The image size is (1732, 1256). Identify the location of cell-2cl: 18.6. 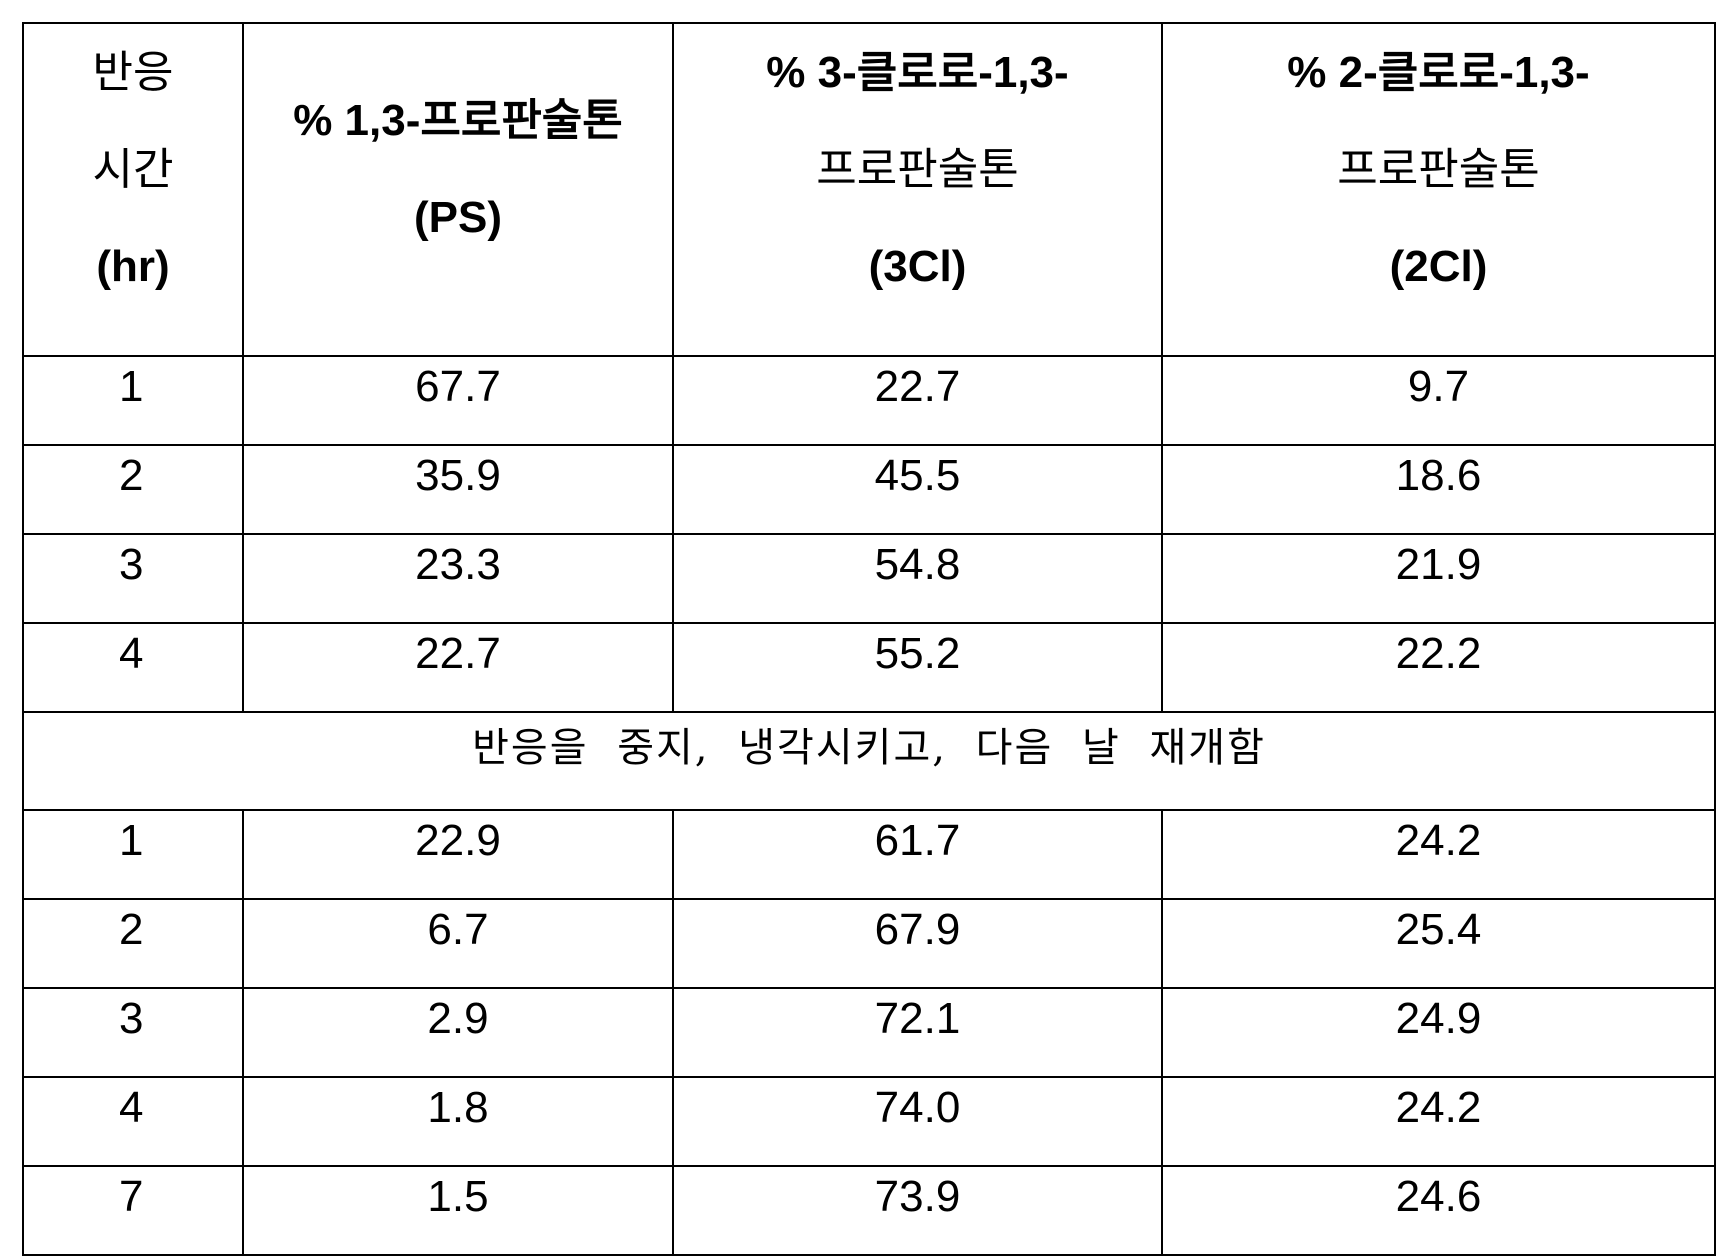
(1438, 489).